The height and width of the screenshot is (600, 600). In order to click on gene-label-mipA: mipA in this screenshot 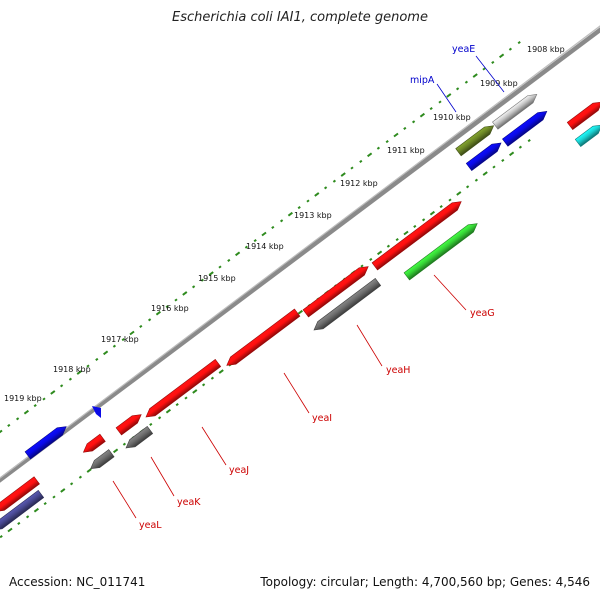, I will do `click(422, 80)`.